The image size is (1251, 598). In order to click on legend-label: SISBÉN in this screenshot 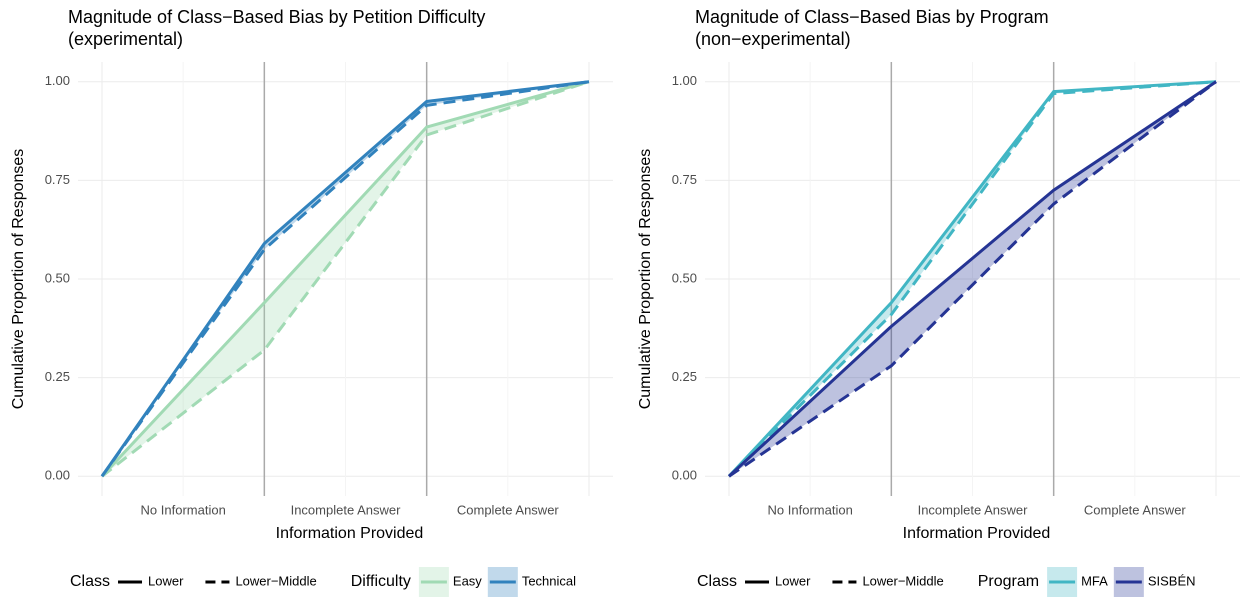, I will do `click(1172, 580)`.